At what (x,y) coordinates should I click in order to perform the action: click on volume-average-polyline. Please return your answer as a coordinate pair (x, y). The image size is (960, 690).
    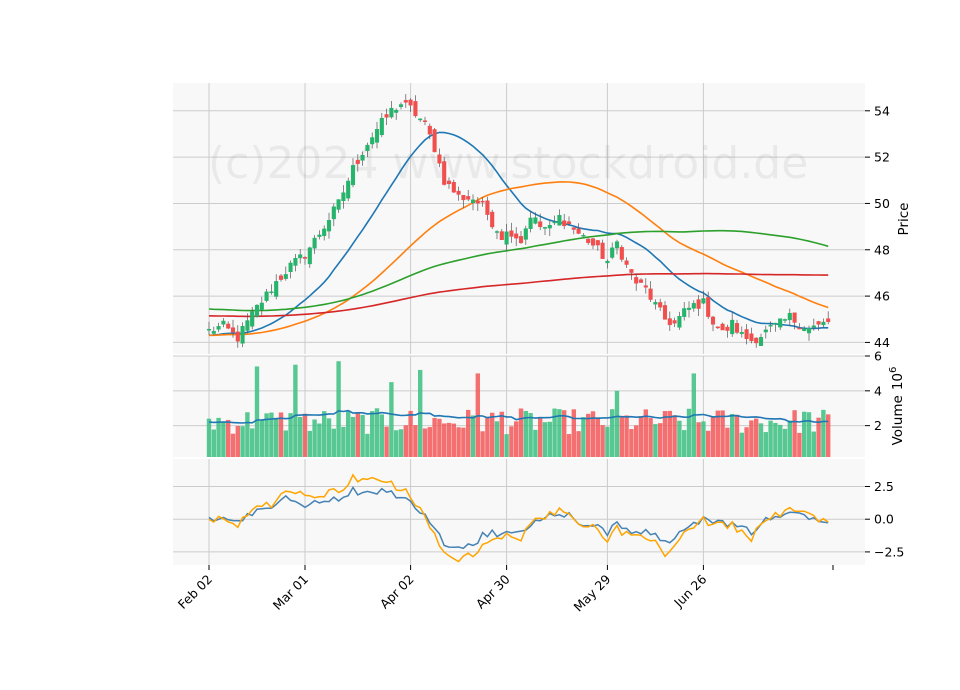
    Looking at the image, I should click on (518, 416).